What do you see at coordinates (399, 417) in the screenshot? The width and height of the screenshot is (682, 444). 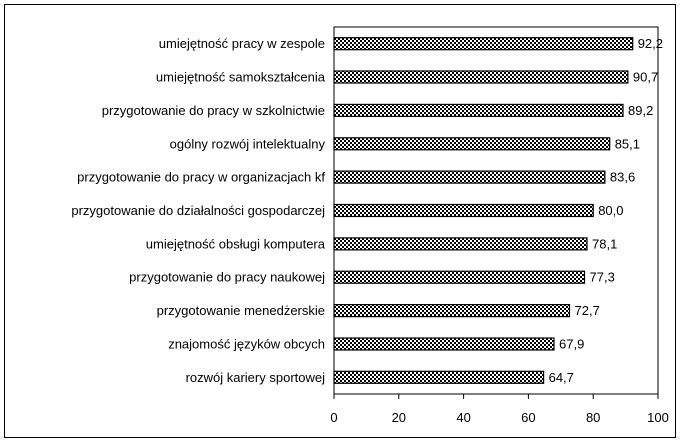 I see `x-tick-label: 20` at bounding box center [399, 417].